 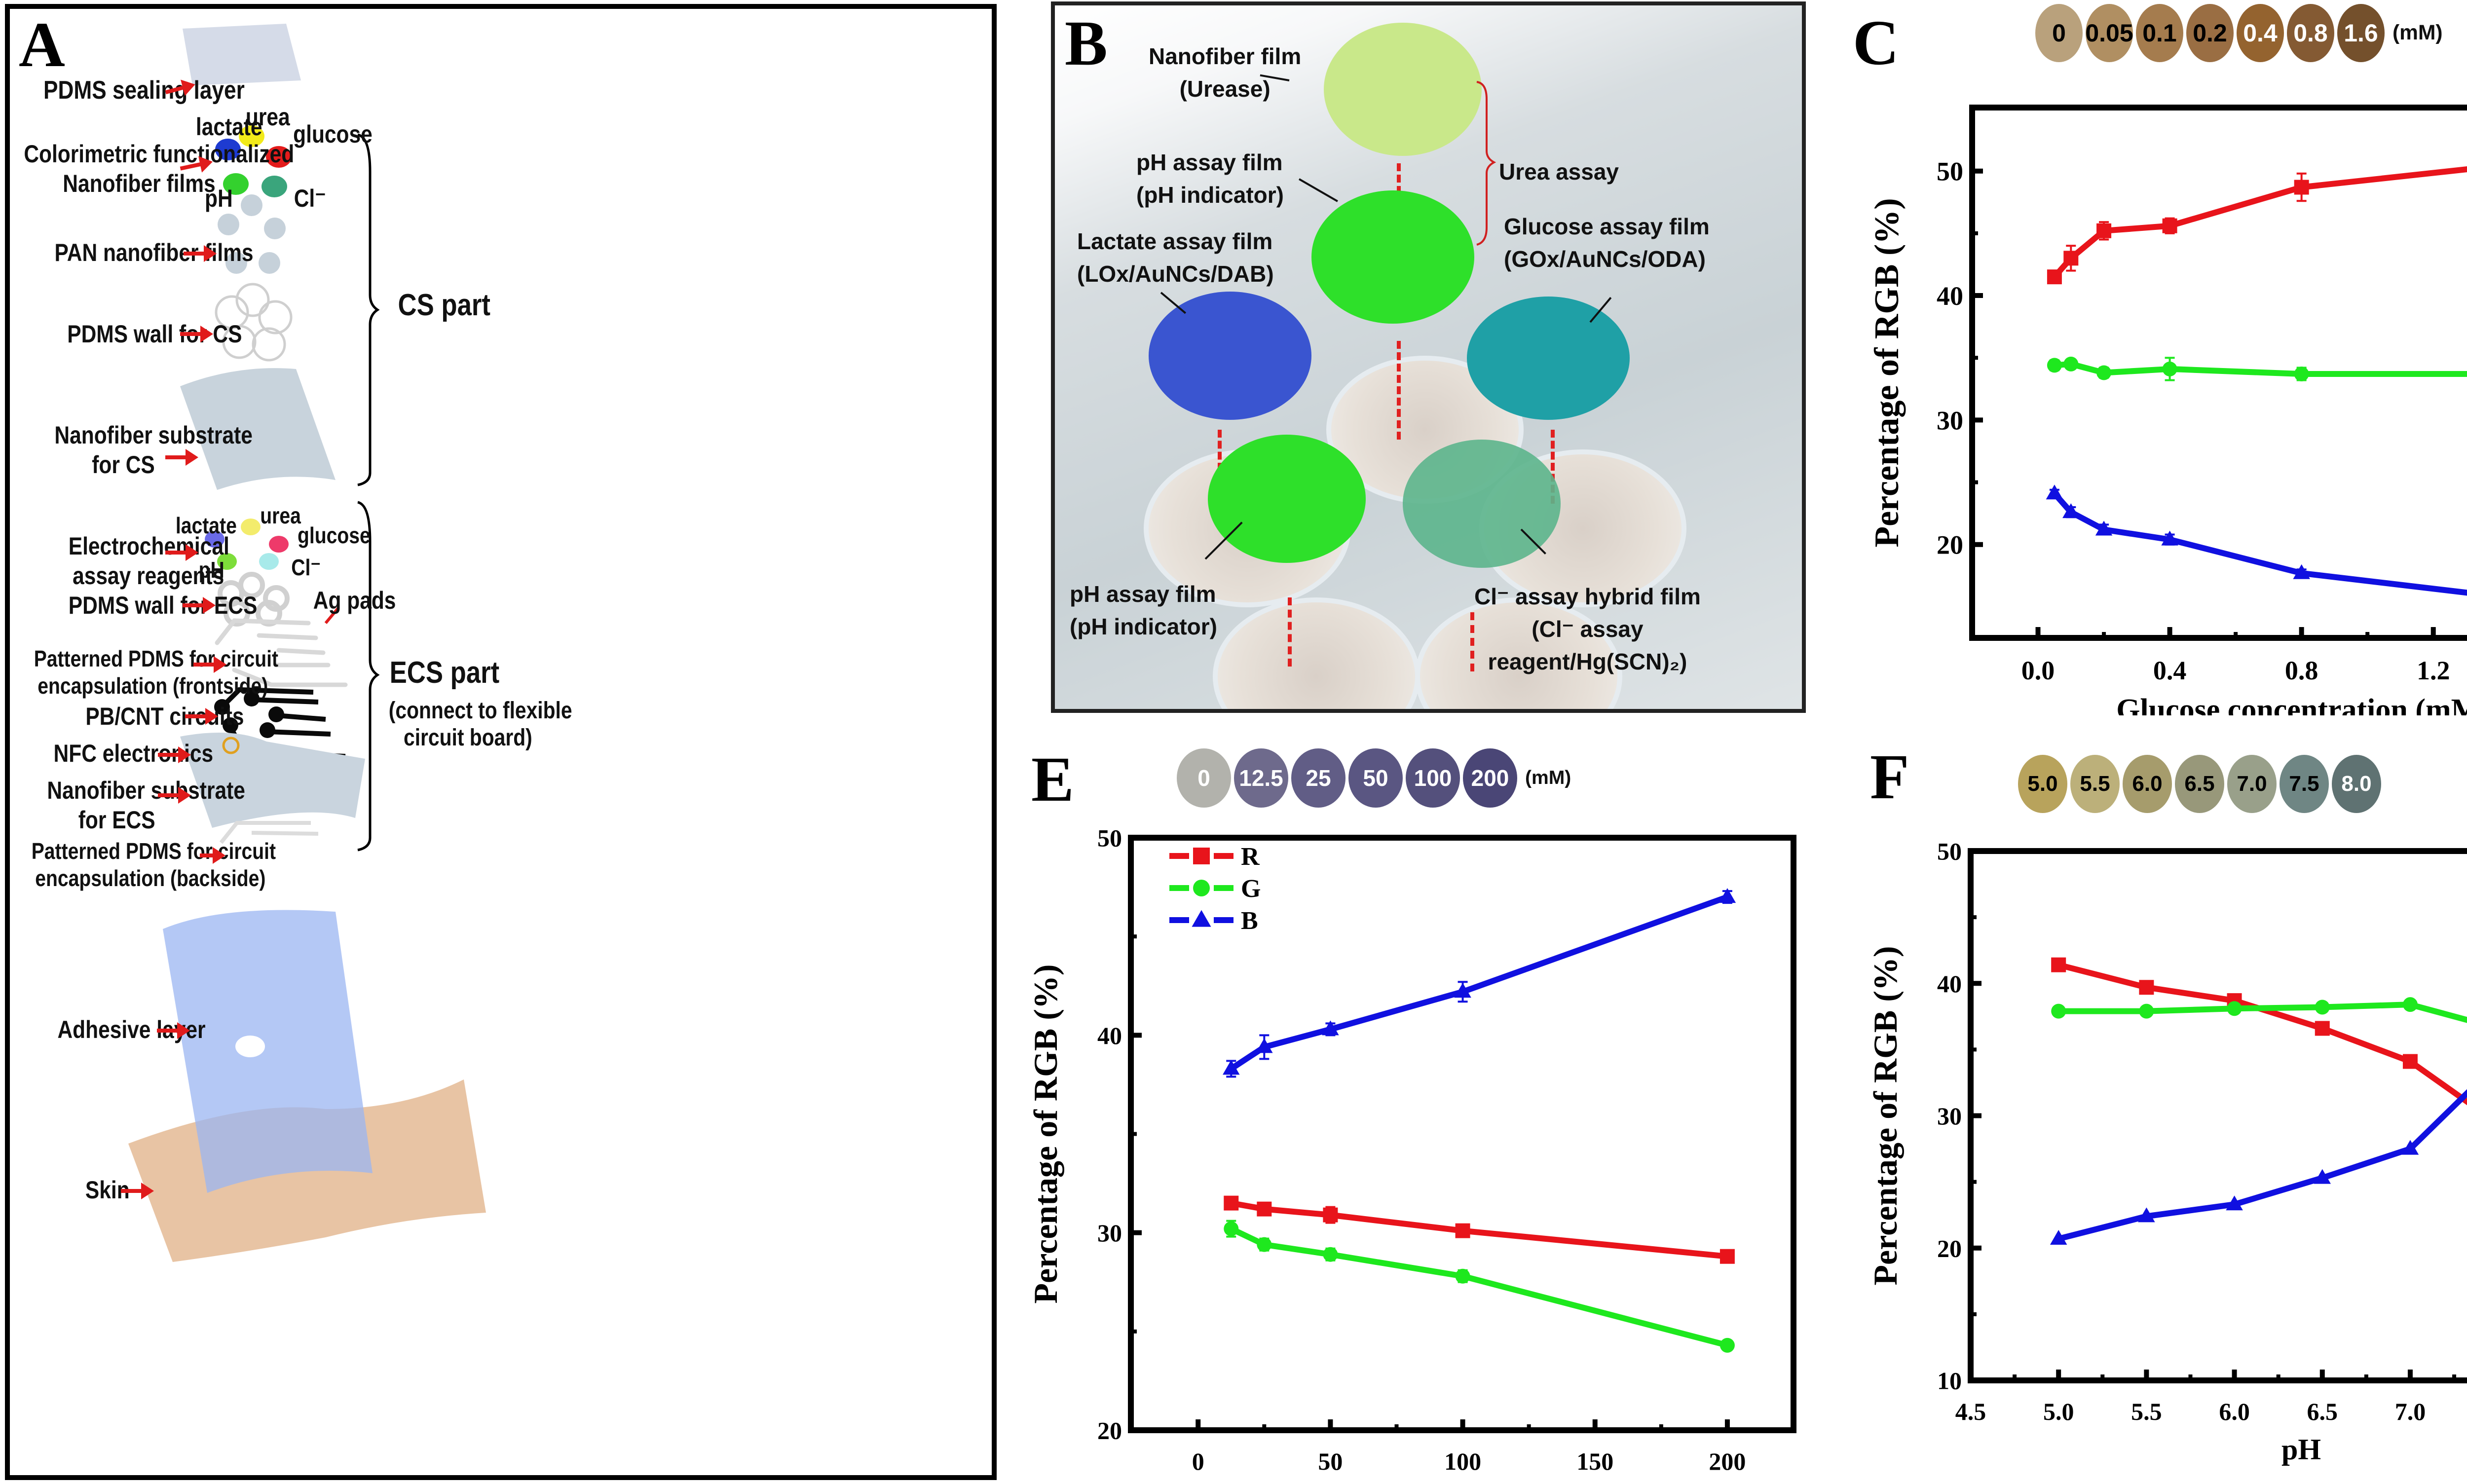 I want to click on label-lactate: lactate, so click(x=228, y=127).